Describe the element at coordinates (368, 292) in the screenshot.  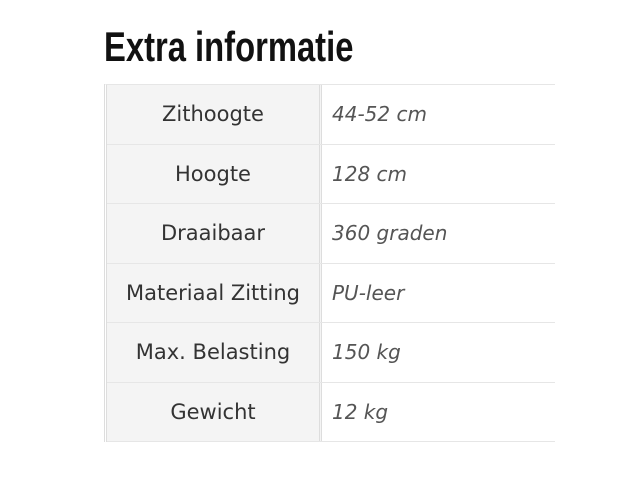
I see `spec-value: PU-leer` at that location.